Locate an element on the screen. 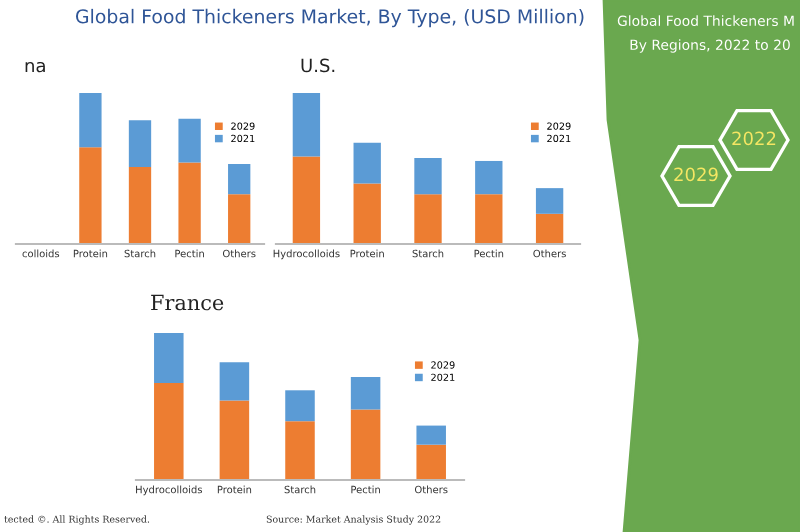 The height and width of the screenshot is (532, 800). text: 2029 is located at coordinates (696, 174).